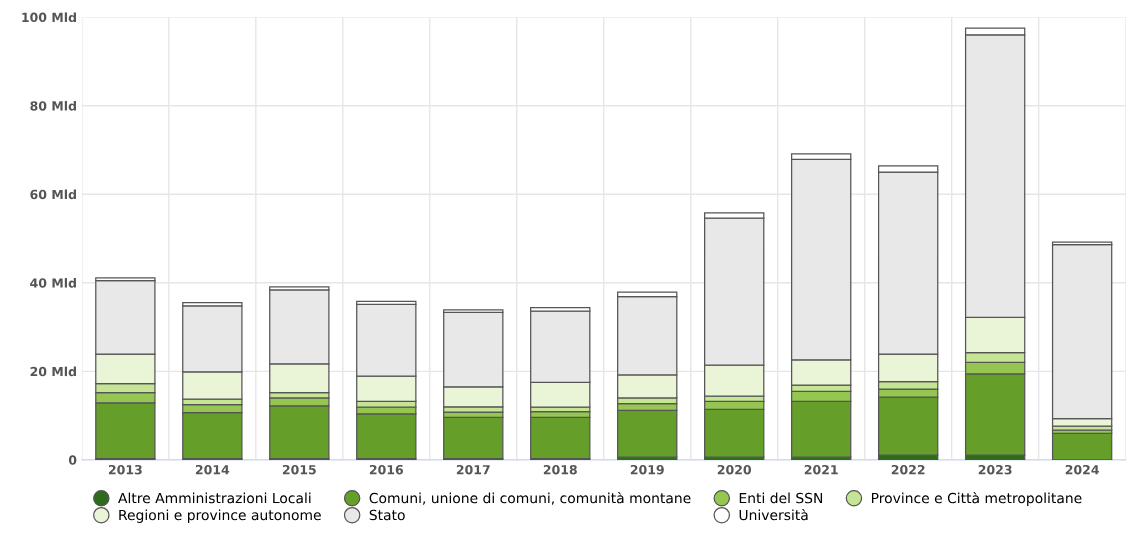  Describe the element at coordinates (299, 469) in the screenshot. I see `x-tick-label: 2015` at that location.